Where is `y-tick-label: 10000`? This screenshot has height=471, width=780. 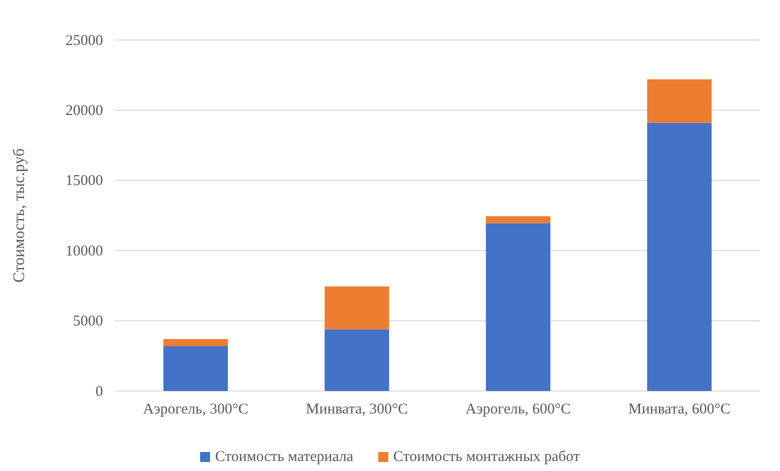 y-tick-label: 10000 is located at coordinates (84, 251).